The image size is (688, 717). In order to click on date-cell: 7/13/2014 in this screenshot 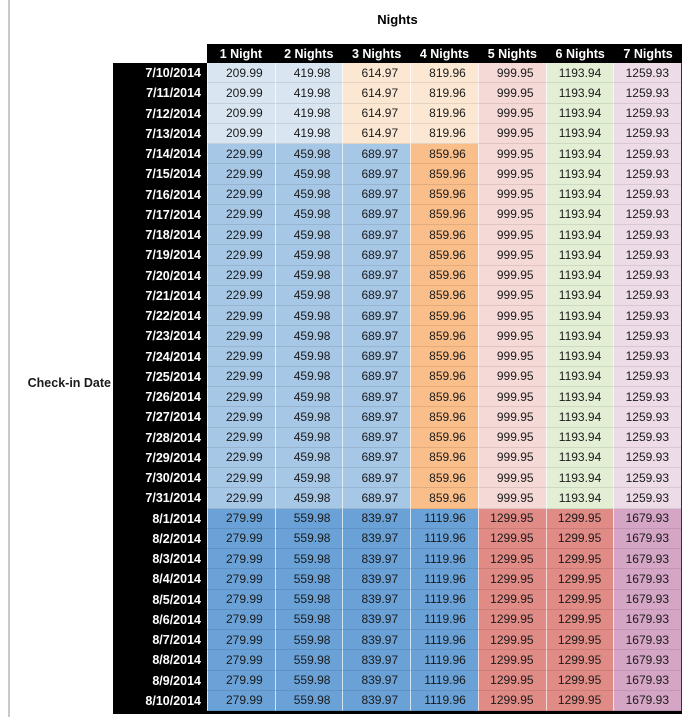, I will do `click(160, 133)`.